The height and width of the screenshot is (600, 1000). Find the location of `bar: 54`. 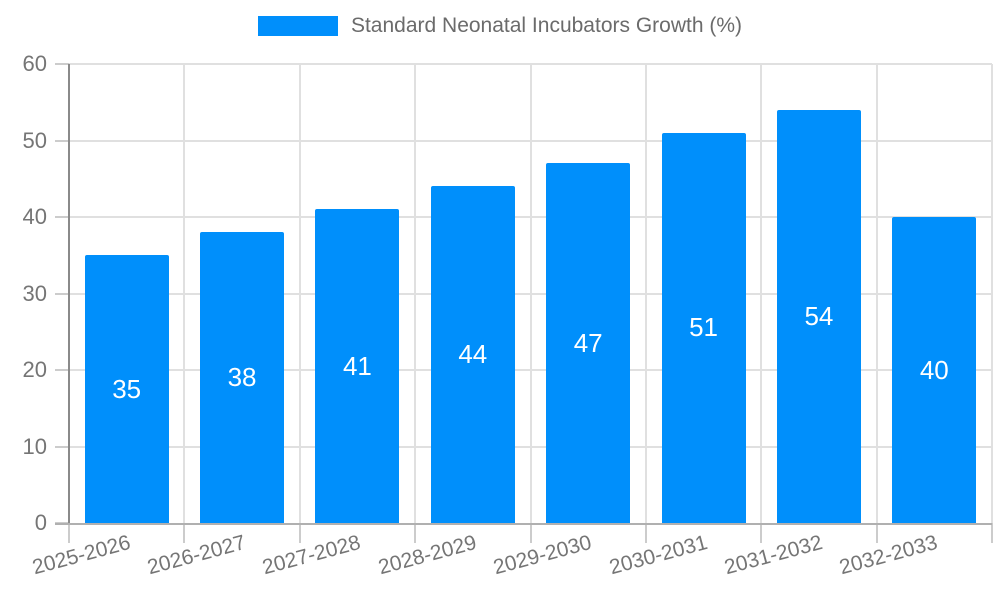

bar: 54 is located at coordinates (818, 316).